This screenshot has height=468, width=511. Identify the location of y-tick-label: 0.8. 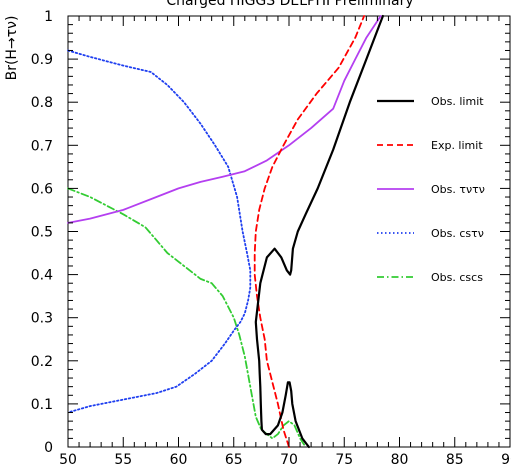
(42, 103).